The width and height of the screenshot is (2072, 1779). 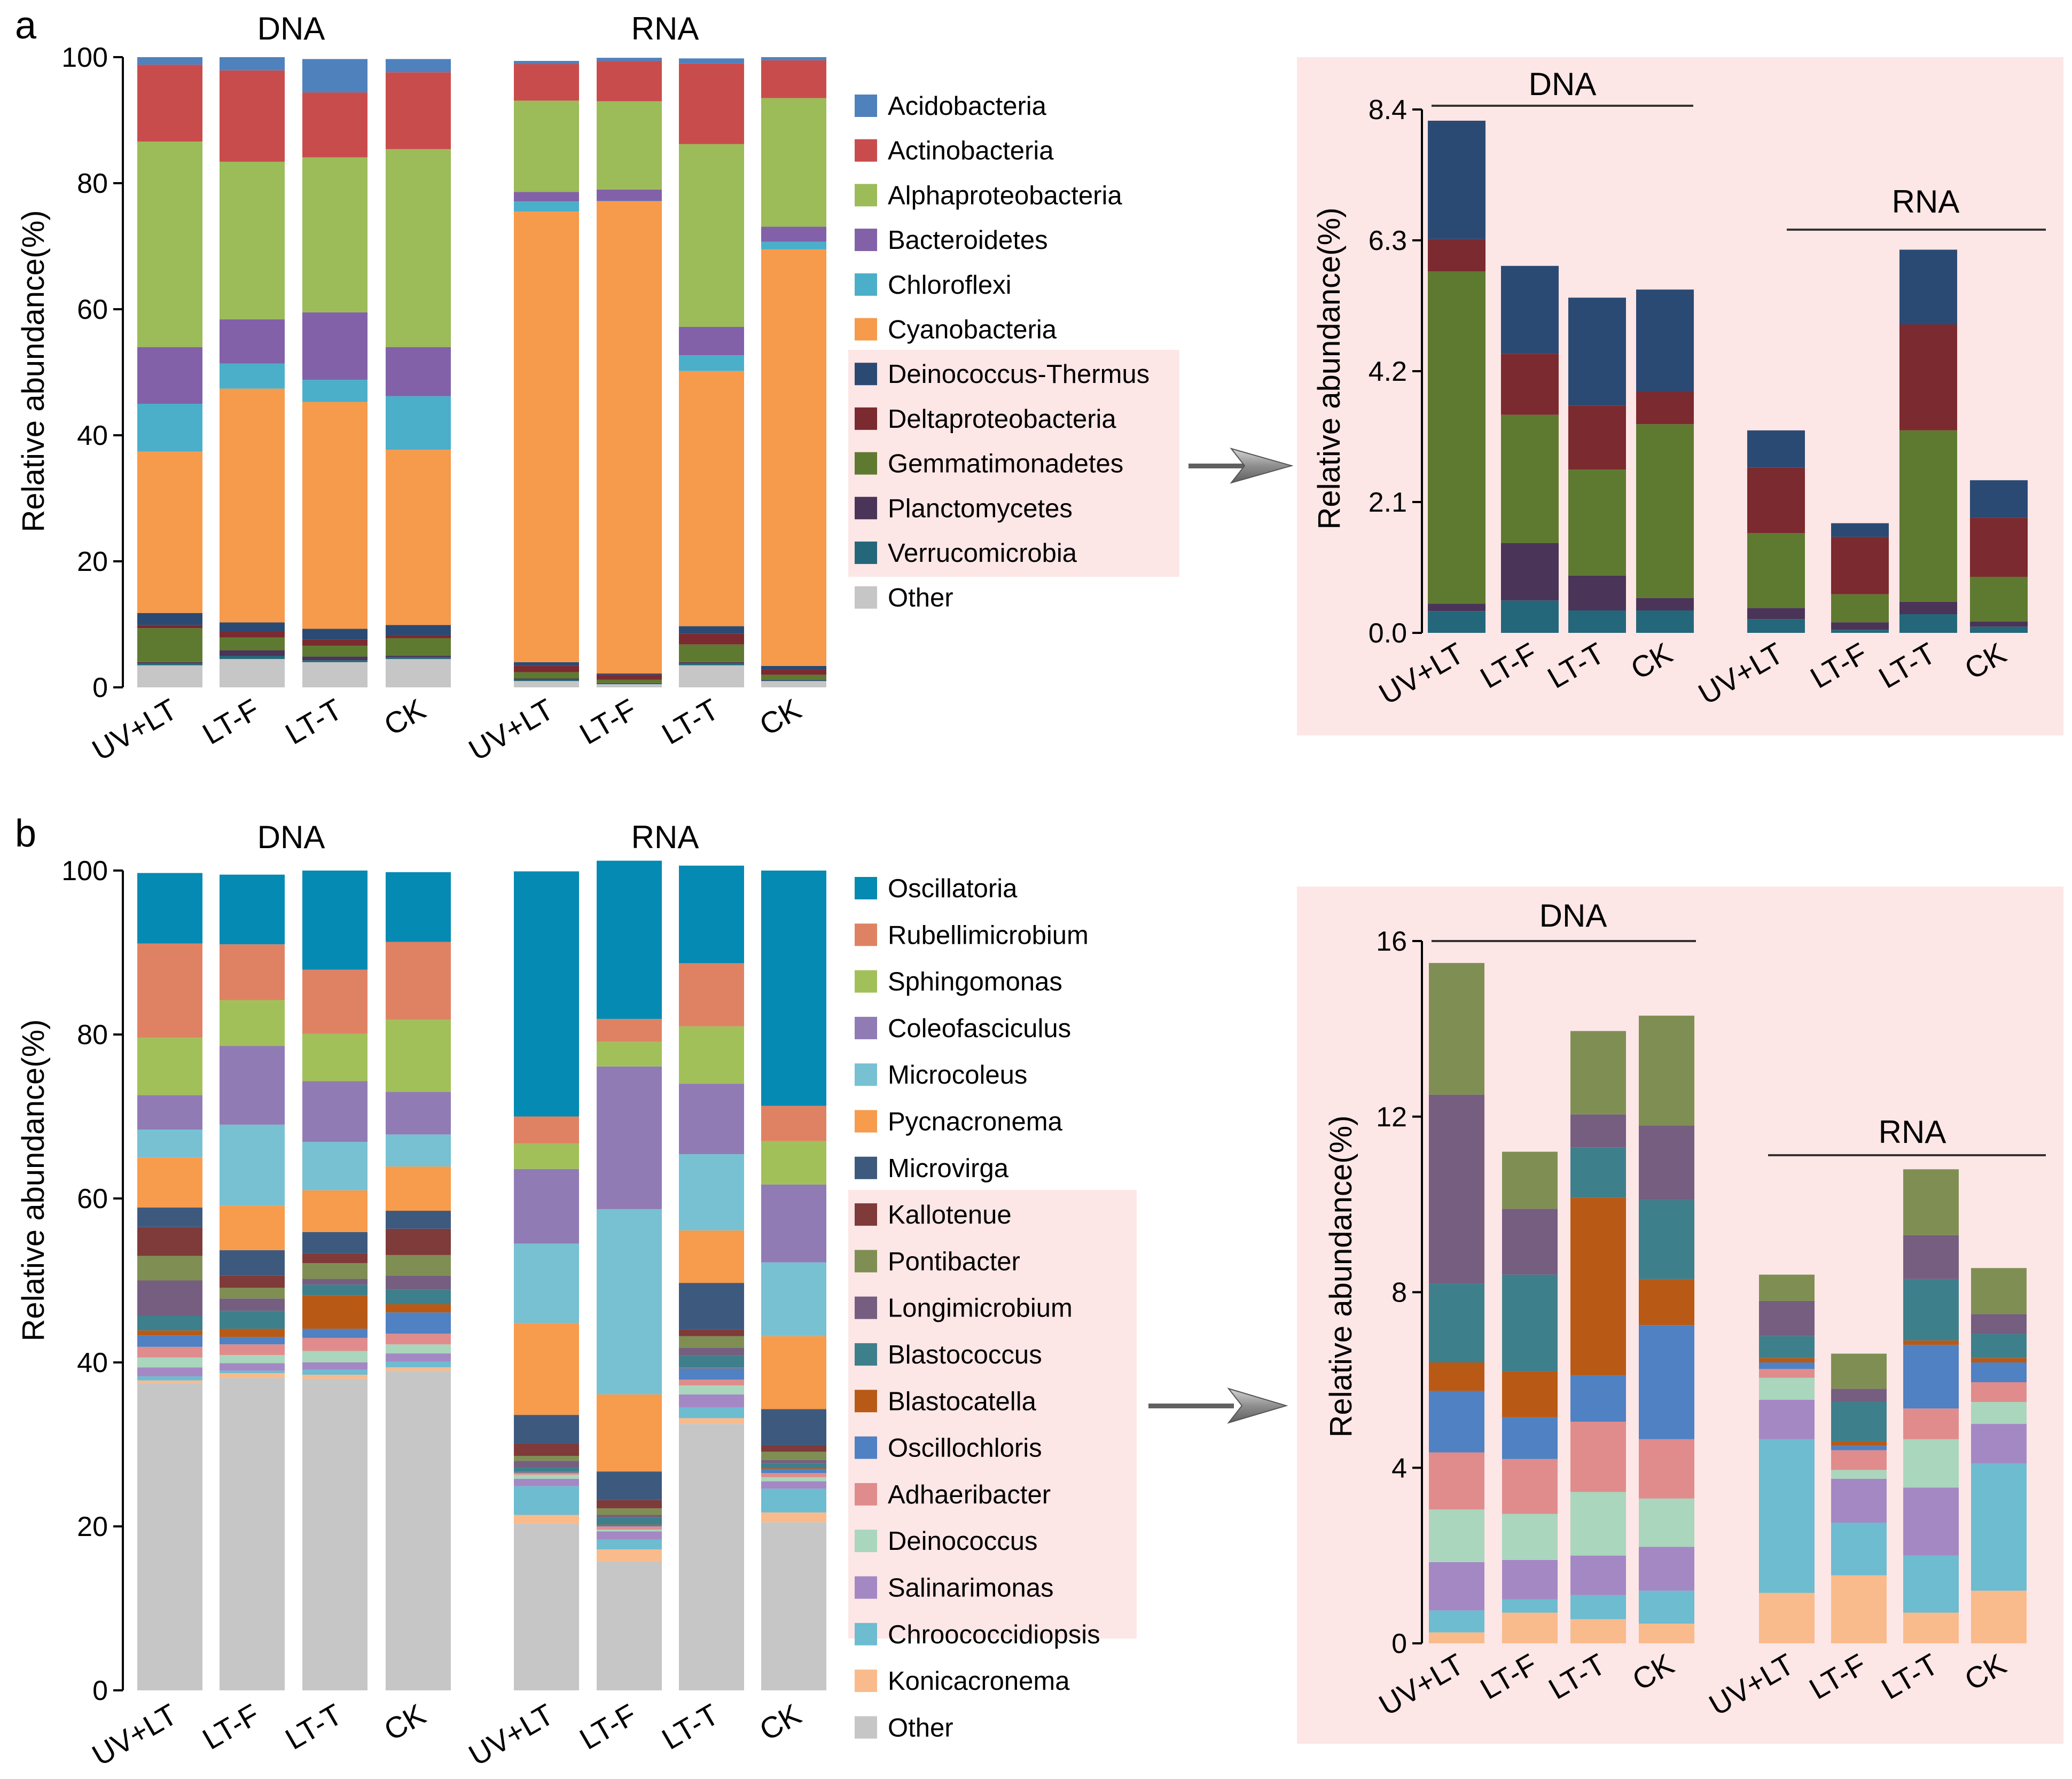 What do you see at coordinates (1999, 624) in the screenshot?
I see `a-zoom-bar-rna-ck-planctomycetes` at bounding box center [1999, 624].